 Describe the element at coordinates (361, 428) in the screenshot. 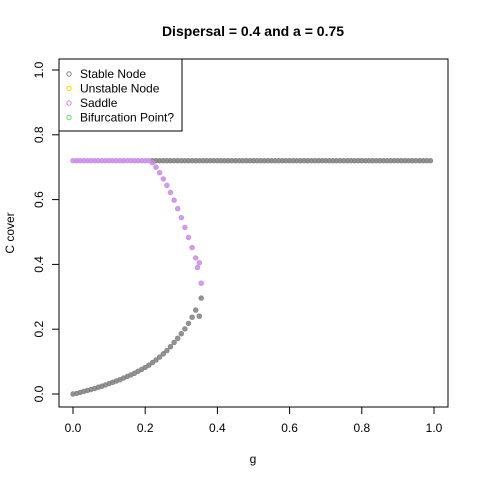

I see `x-tick-label: 0.8` at that location.